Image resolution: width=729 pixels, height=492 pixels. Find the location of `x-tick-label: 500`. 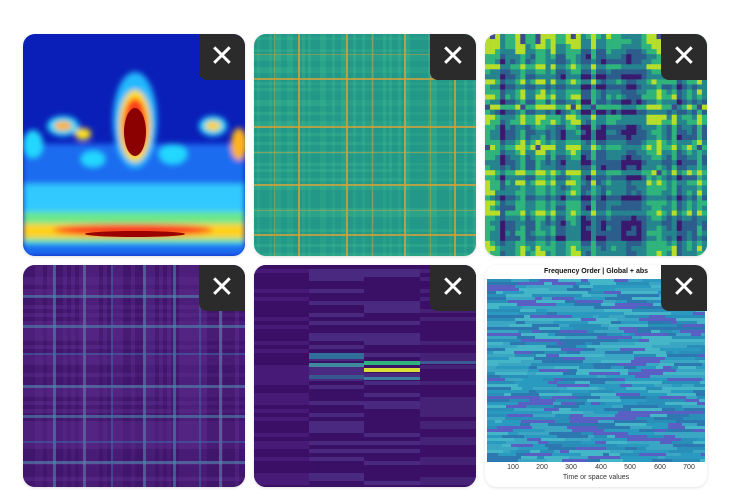

x-tick-label: 500 is located at coordinates (630, 467).